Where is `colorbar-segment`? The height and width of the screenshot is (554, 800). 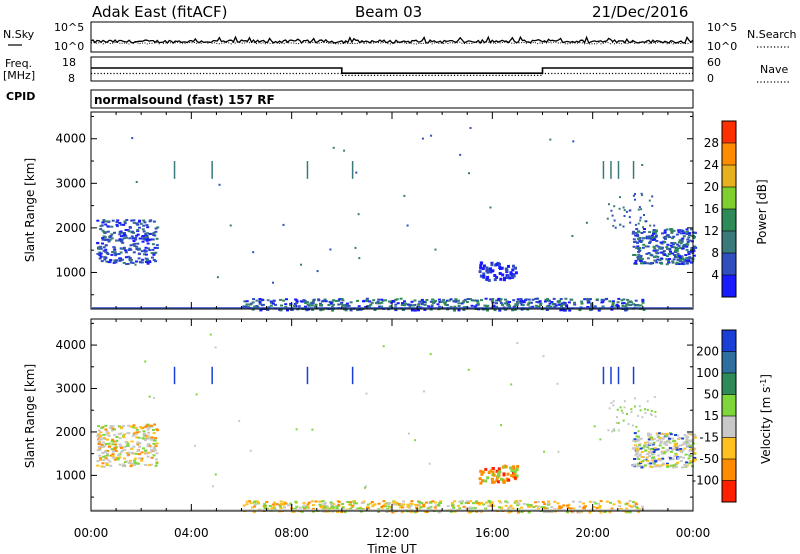 colorbar-segment is located at coordinates (729, 427).